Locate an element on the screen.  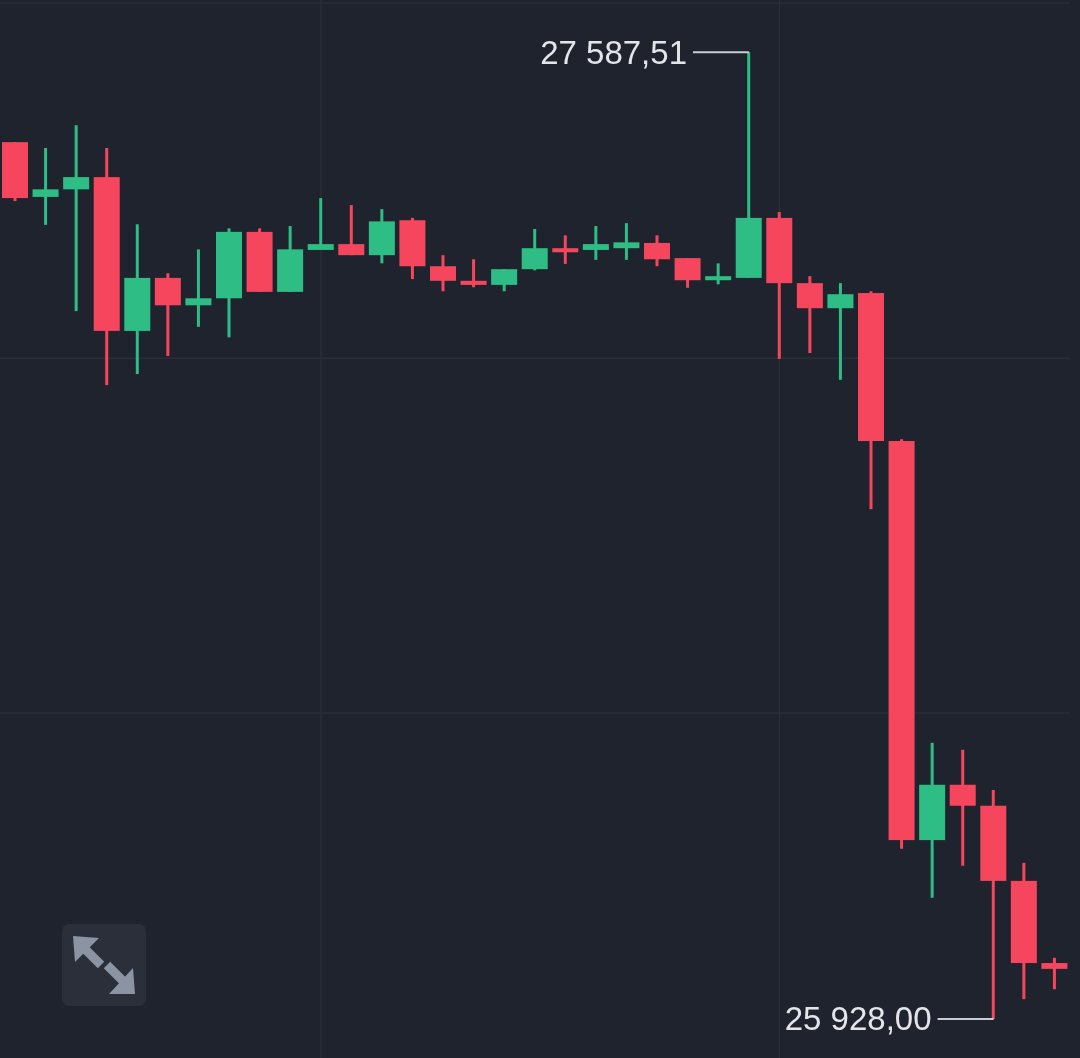
annotation: 25 928,00 is located at coordinates (858, 1019).